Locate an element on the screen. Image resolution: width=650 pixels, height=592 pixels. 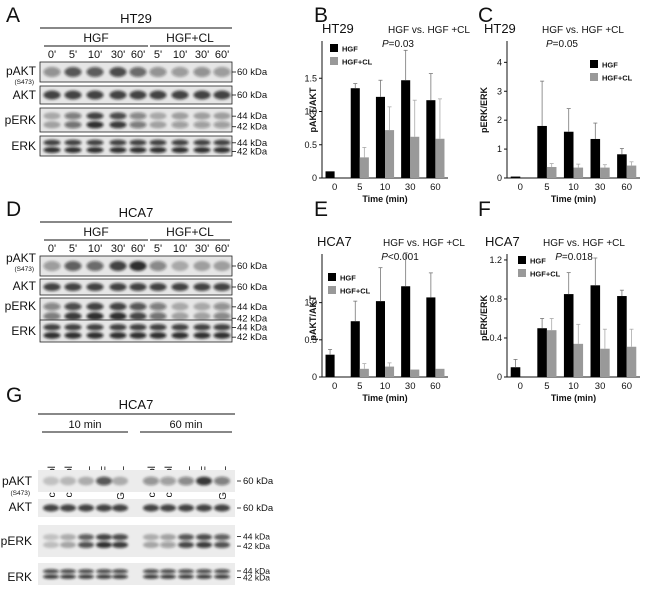
panel-letter-a: A is located at coordinates (13, 15).